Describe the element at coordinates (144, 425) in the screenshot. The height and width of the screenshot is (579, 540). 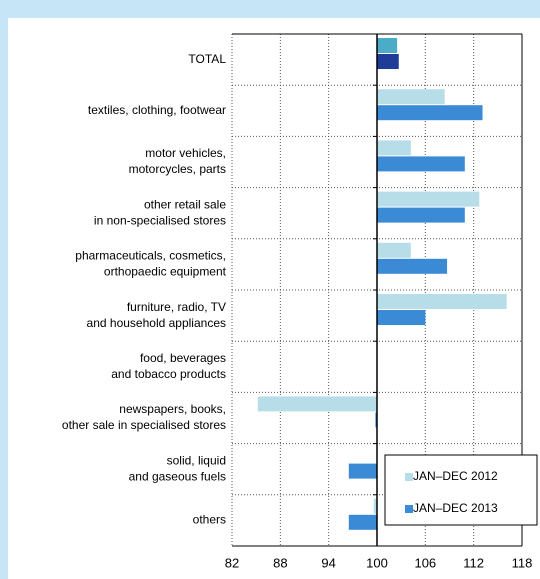
I see `y-tick-label: other sale in specialised stores` at that location.